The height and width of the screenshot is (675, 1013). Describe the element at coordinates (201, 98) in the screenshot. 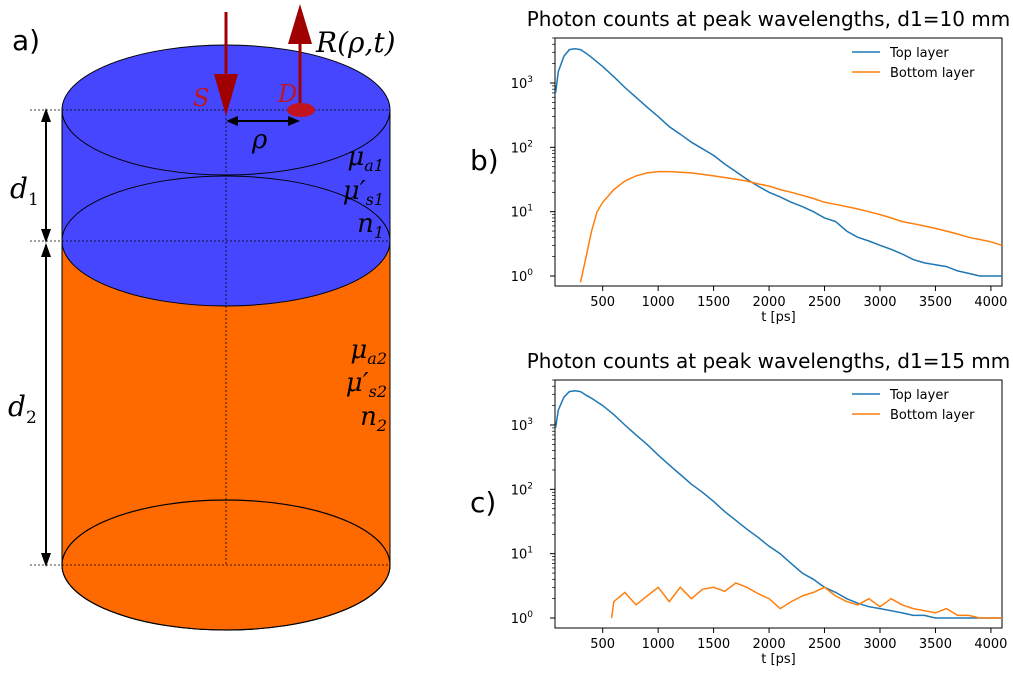

I see `source-label: S` at that location.